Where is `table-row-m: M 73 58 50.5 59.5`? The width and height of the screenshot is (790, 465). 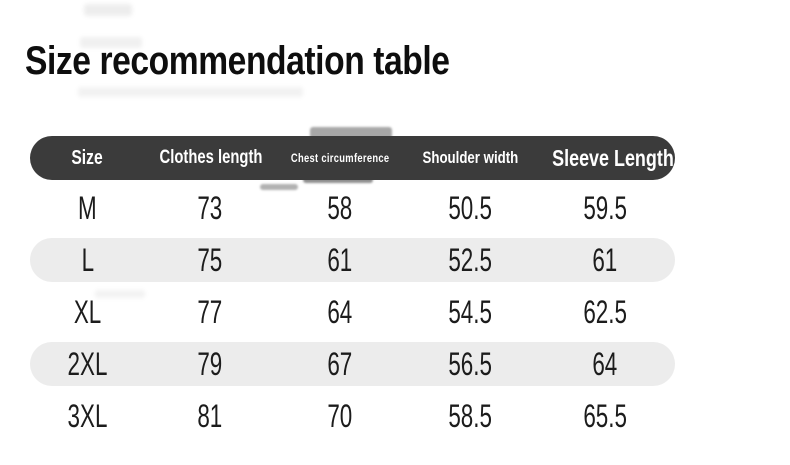
table-row-m: M 73 58 50.5 59.5 is located at coordinates (352, 208).